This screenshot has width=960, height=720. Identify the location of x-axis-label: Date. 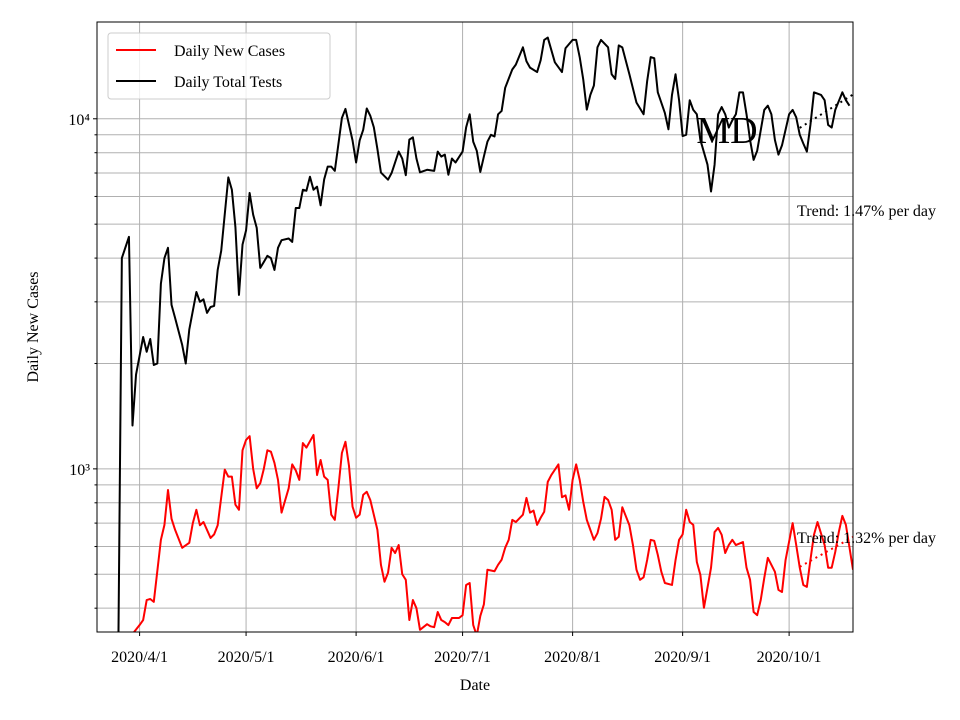
(475, 685).